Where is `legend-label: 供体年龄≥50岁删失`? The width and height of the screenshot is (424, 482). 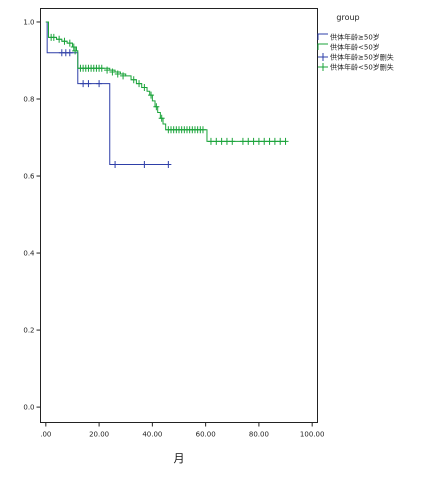
legend-label: 供体年龄≥50岁删失 is located at coordinates (362, 57).